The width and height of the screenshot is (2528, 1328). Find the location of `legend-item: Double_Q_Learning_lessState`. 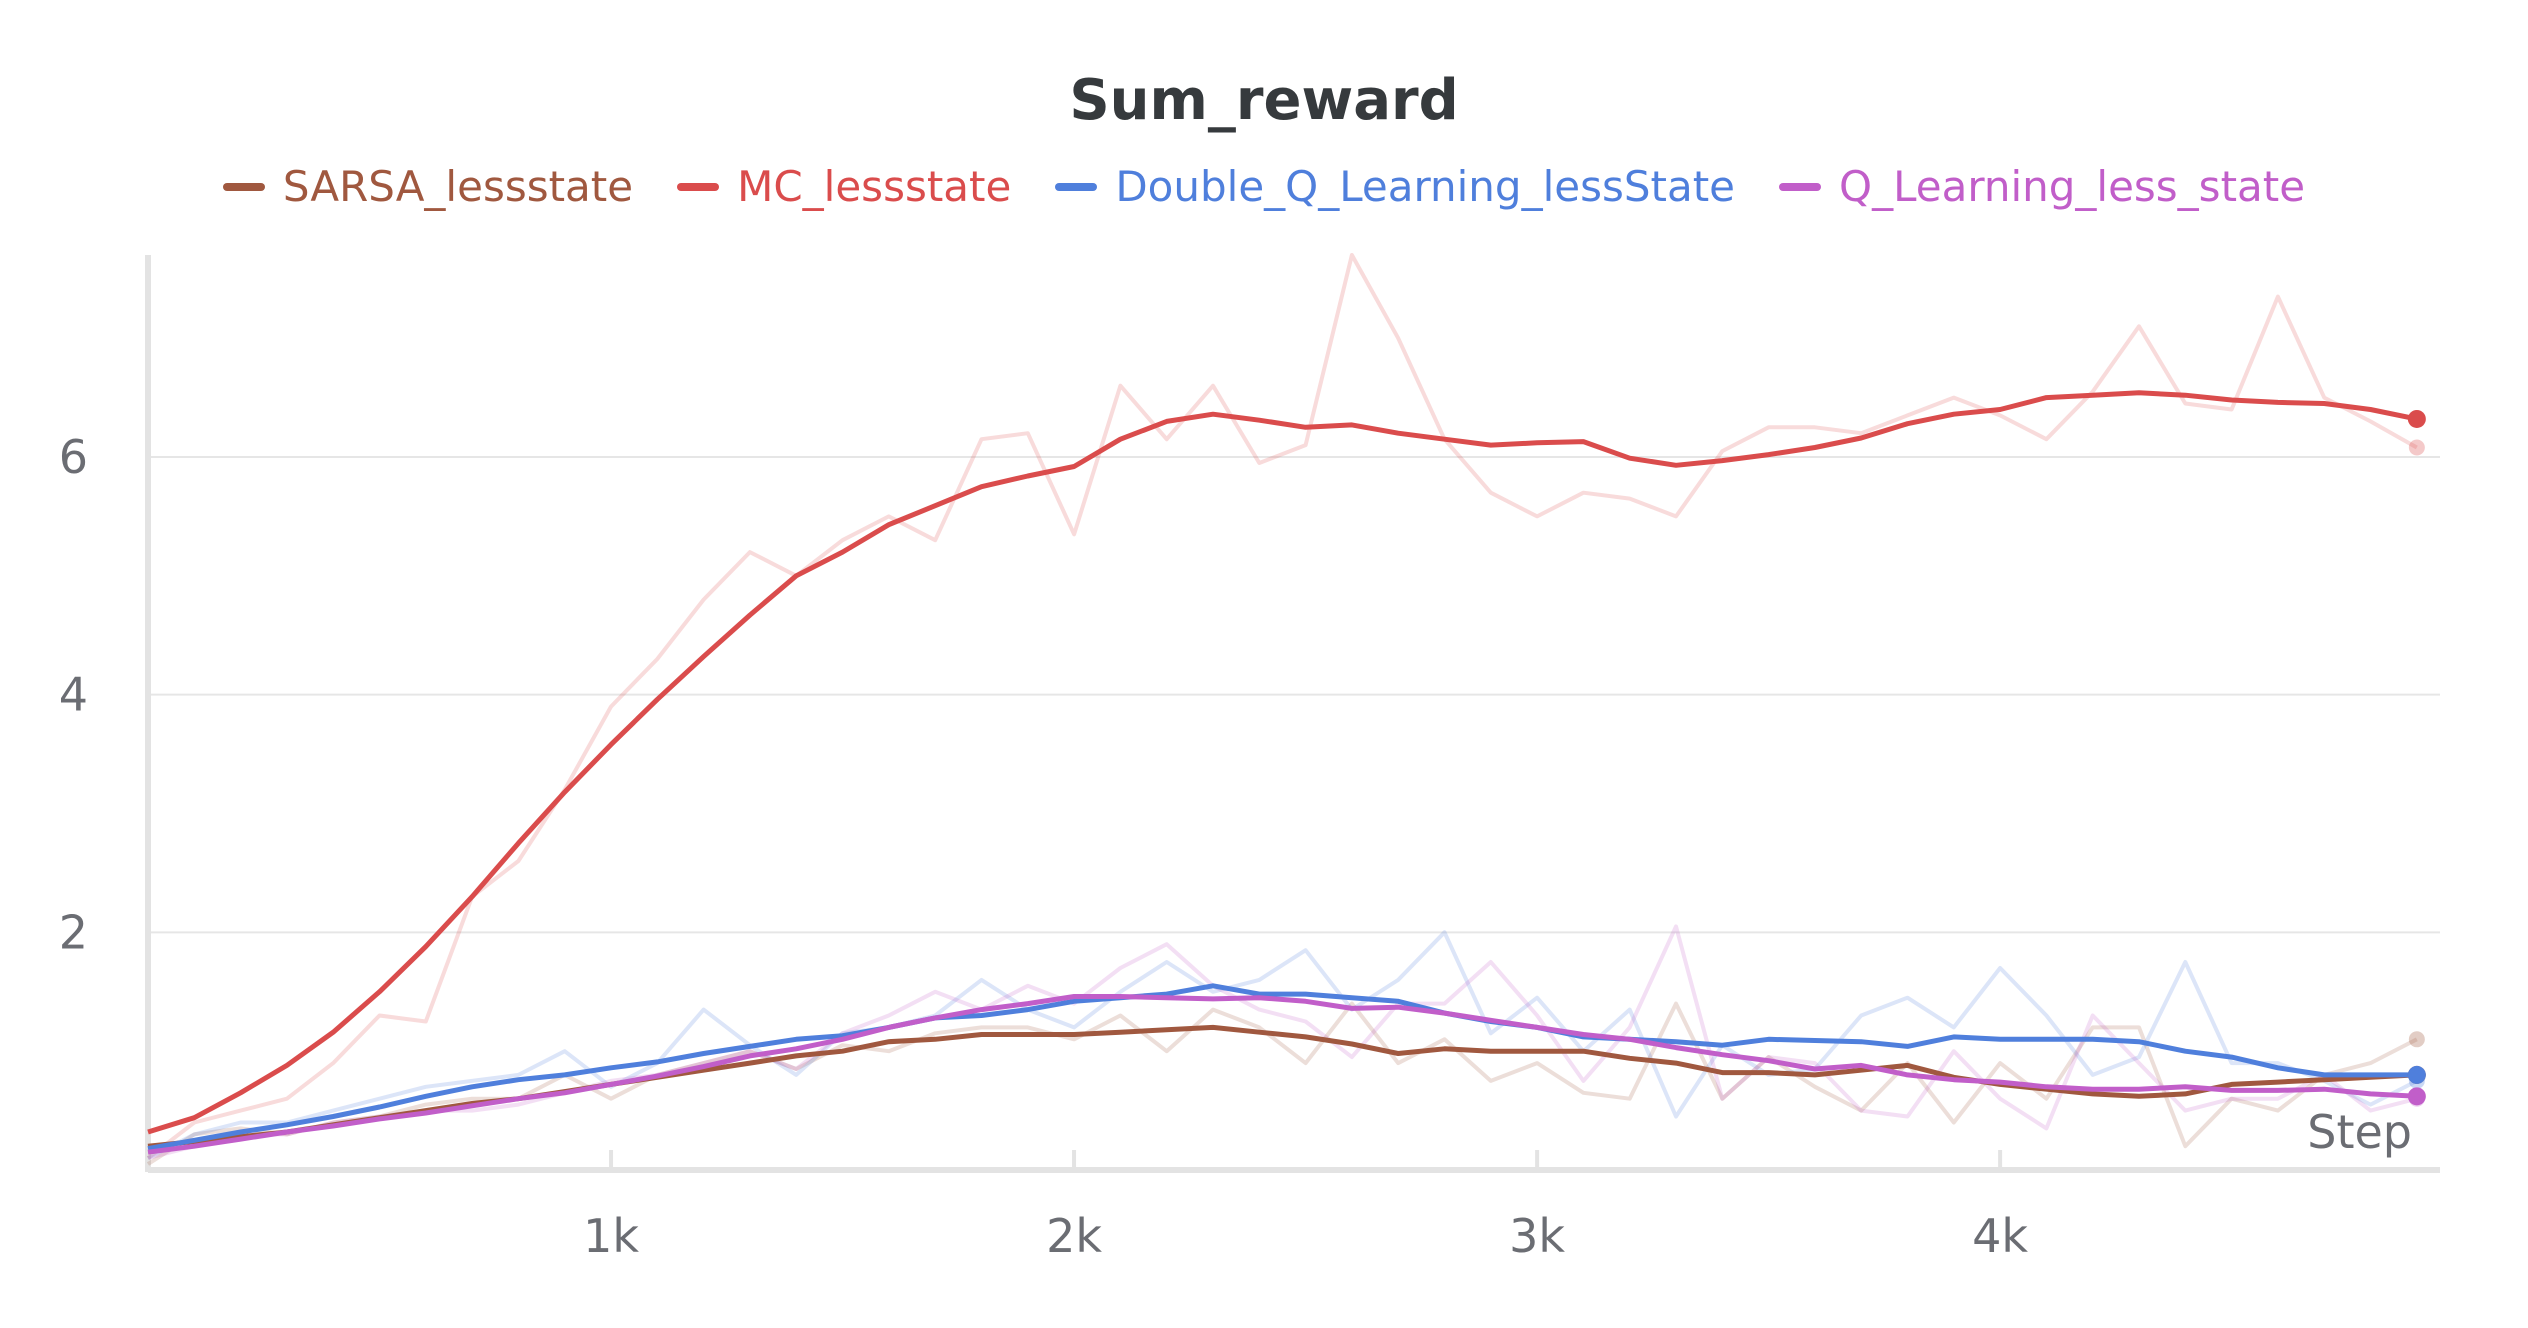

legend-item: Double_Q_Learning_lessState is located at coordinates (1395, 186).